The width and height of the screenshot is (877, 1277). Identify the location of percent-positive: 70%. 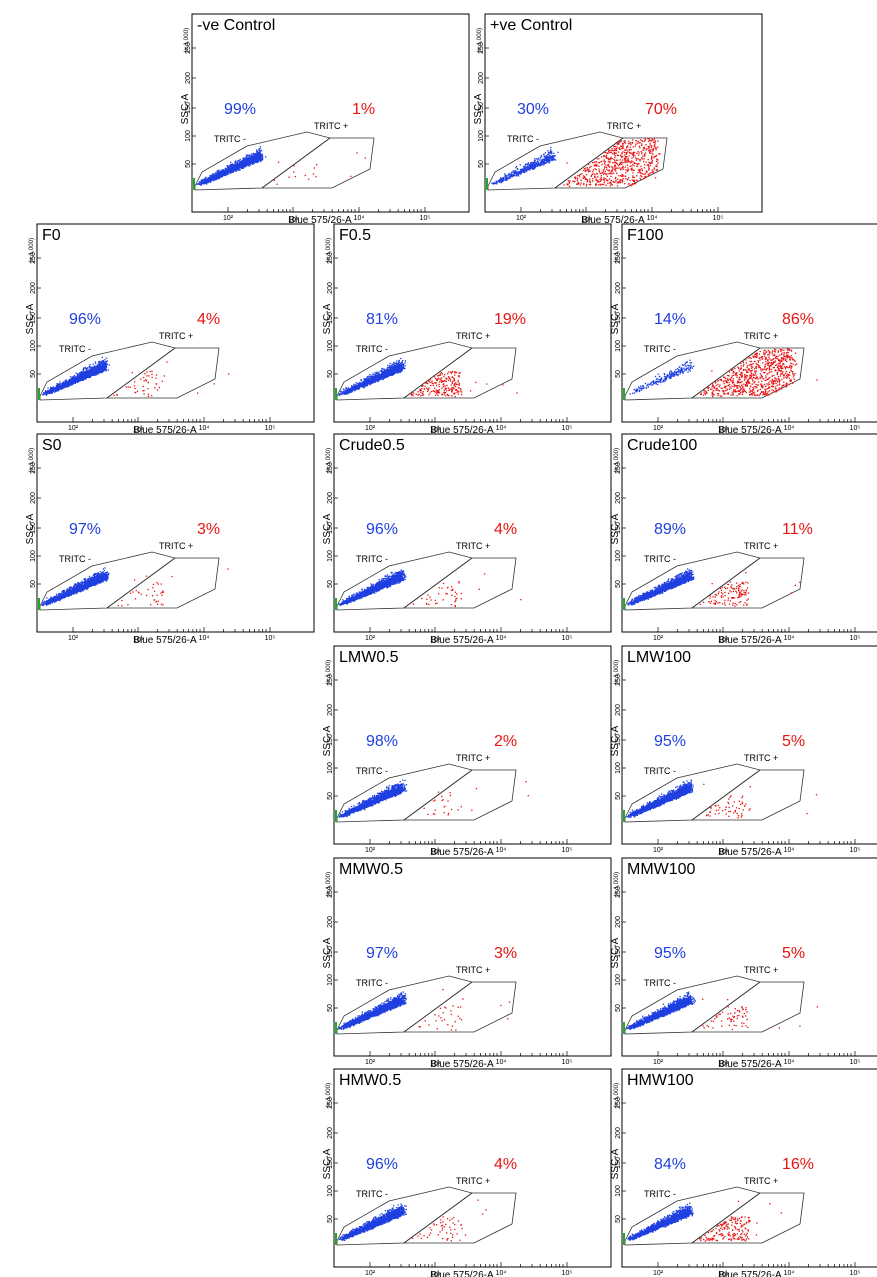
(661, 109).